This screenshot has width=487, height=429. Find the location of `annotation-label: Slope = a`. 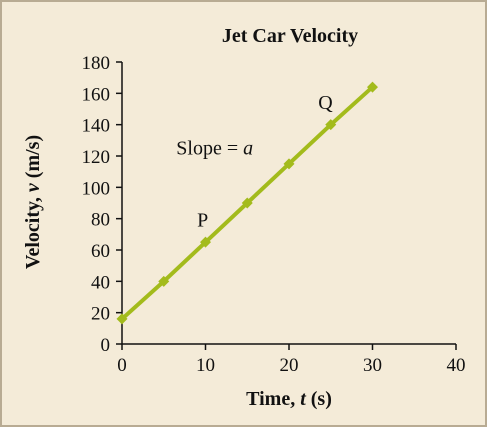

annotation-label: Slope = a is located at coordinates (214, 148).